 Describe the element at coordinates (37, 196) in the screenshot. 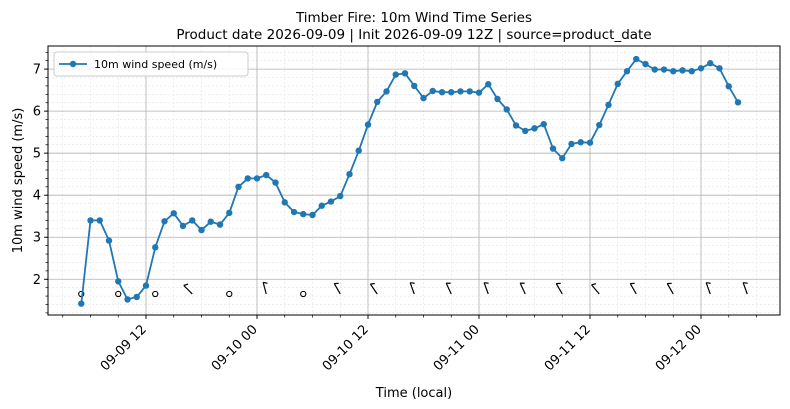

I see `y-tick-label: 4` at that location.